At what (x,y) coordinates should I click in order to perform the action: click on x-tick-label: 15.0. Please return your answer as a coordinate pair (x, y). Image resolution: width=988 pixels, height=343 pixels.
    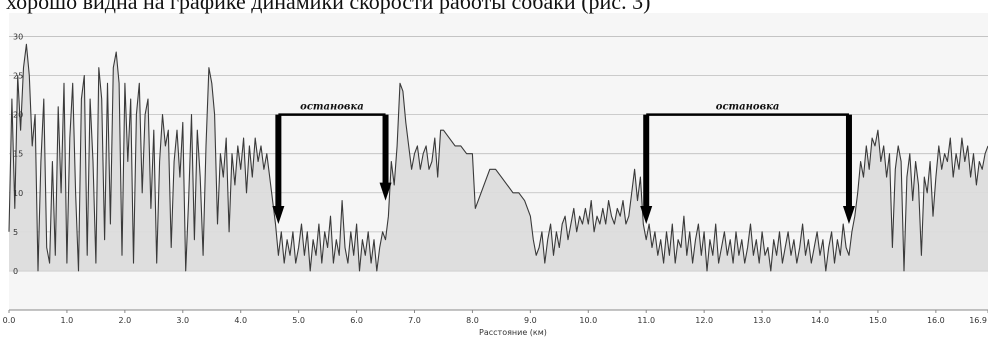
    Looking at the image, I should click on (878, 320).